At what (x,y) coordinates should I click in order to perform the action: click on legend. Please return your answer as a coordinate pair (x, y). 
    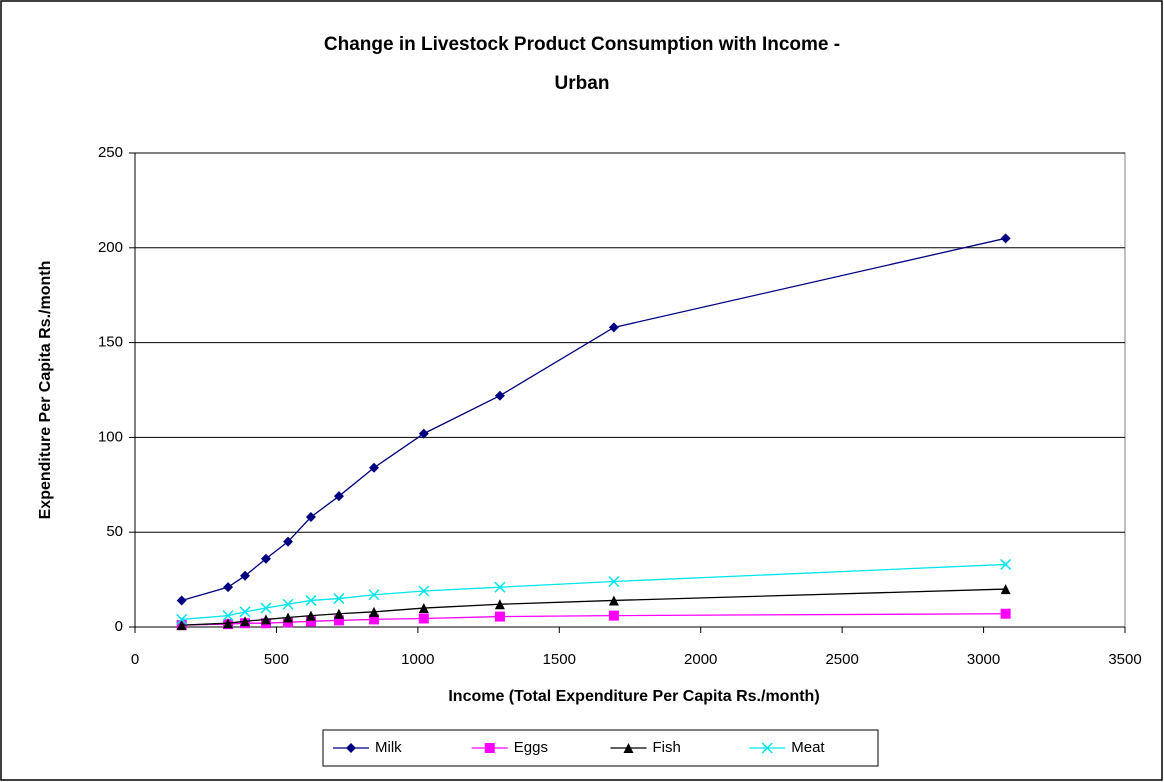
    Looking at the image, I should click on (600, 748).